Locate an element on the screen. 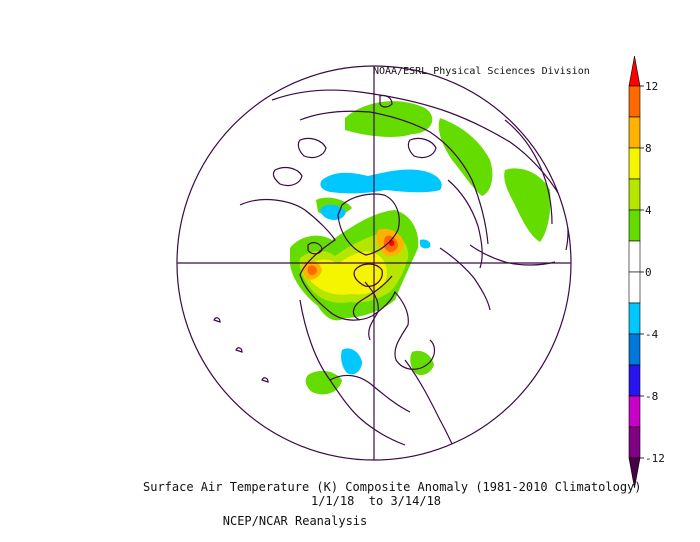 The image size is (700, 542). colorbar is located at coordinates (636, 272).